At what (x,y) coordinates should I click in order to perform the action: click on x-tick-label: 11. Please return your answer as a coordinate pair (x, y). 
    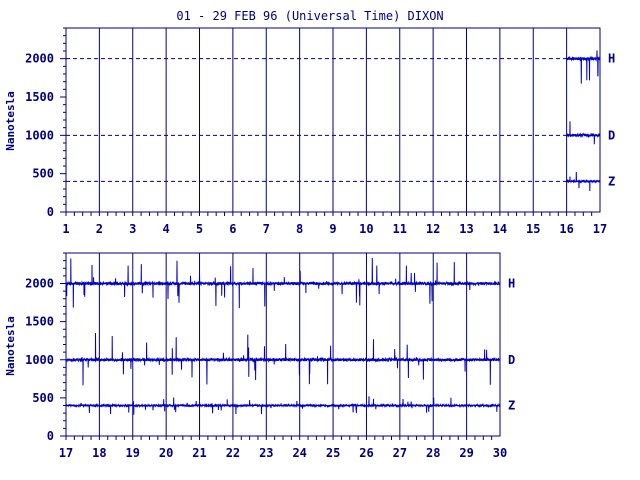
    Looking at the image, I should click on (400, 229).